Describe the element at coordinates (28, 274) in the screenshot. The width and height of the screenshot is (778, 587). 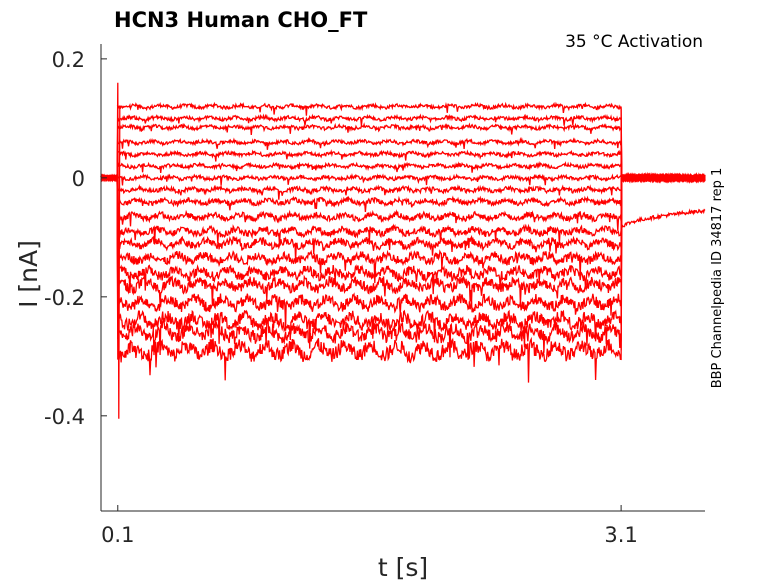
I see `y-axis-label: I [nA]` at that location.